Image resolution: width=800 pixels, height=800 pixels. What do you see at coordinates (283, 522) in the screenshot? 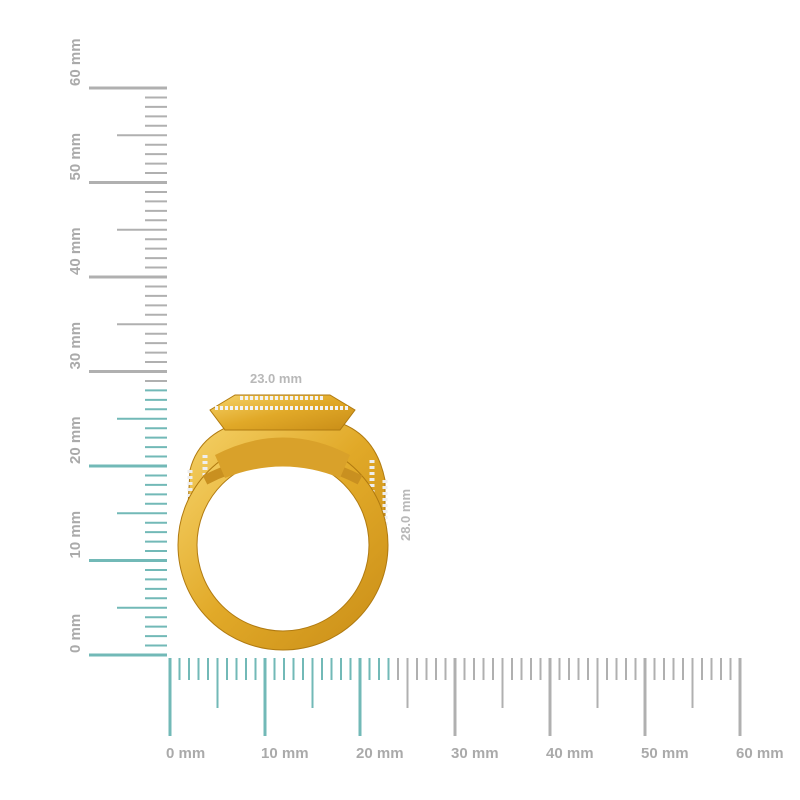
I see `ring` at bounding box center [283, 522].